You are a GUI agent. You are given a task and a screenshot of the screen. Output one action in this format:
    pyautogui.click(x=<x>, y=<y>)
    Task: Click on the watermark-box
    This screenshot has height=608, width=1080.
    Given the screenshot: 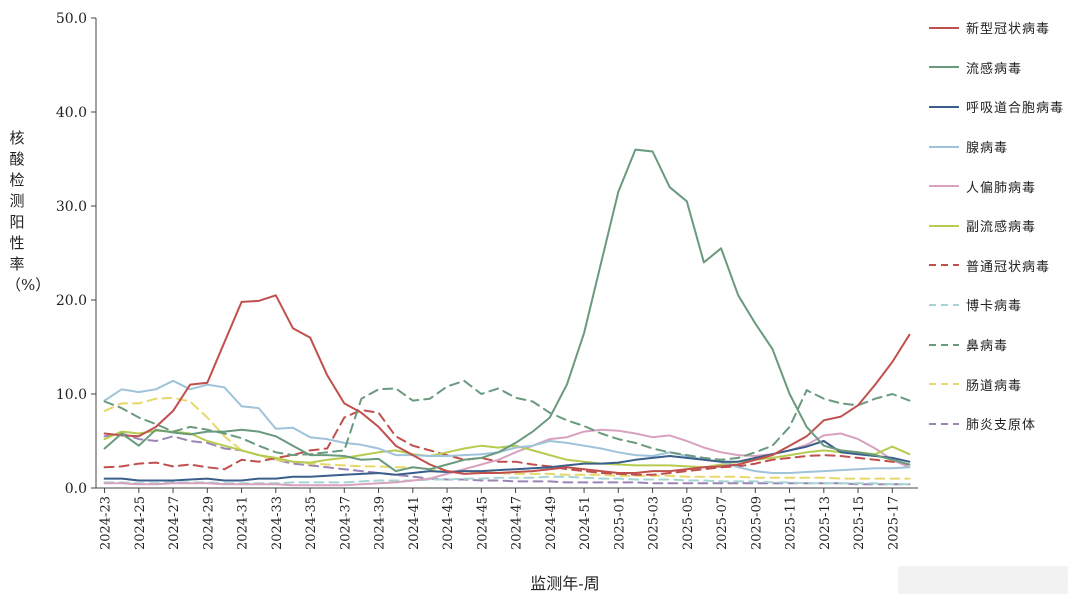 What is the action you would take?
    pyautogui.click(x=983, y=580)
    